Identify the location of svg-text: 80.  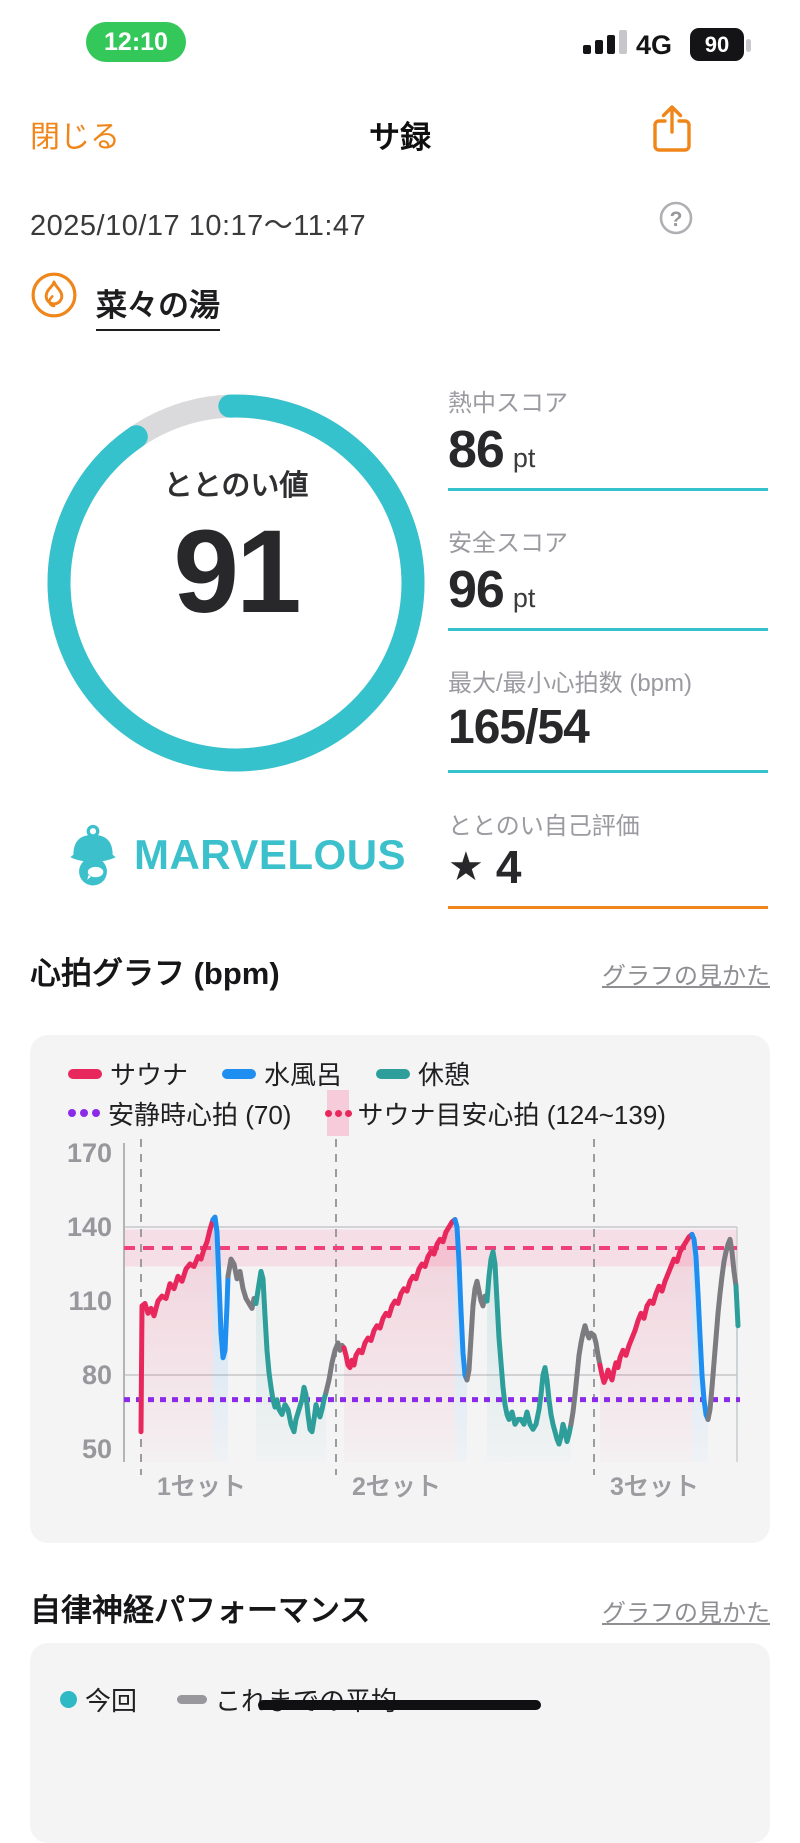
(97, 1375).